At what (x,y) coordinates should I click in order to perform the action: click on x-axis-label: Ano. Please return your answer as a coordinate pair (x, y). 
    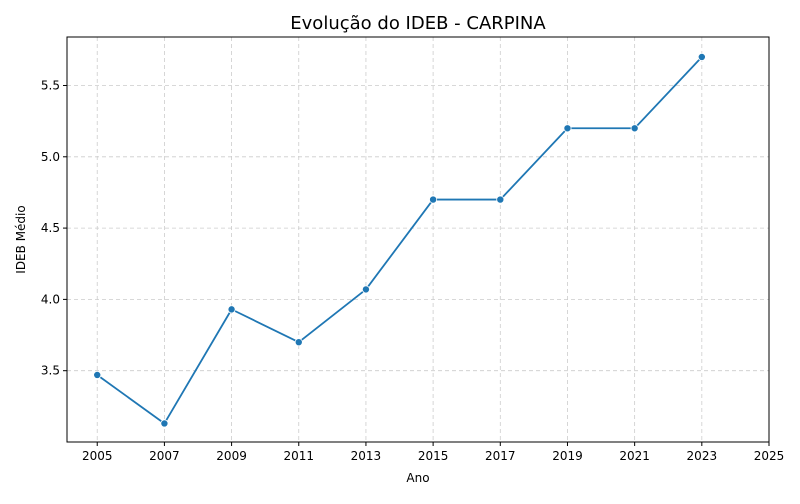
    Looking at the image, I should click on (417, 478).